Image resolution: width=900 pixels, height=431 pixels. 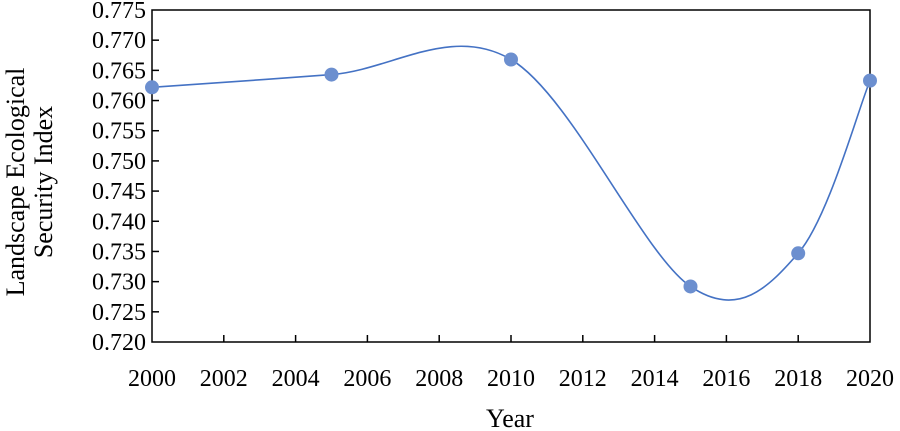 I want to click on x-tick-label: 2002, so click(x=224, y=379).